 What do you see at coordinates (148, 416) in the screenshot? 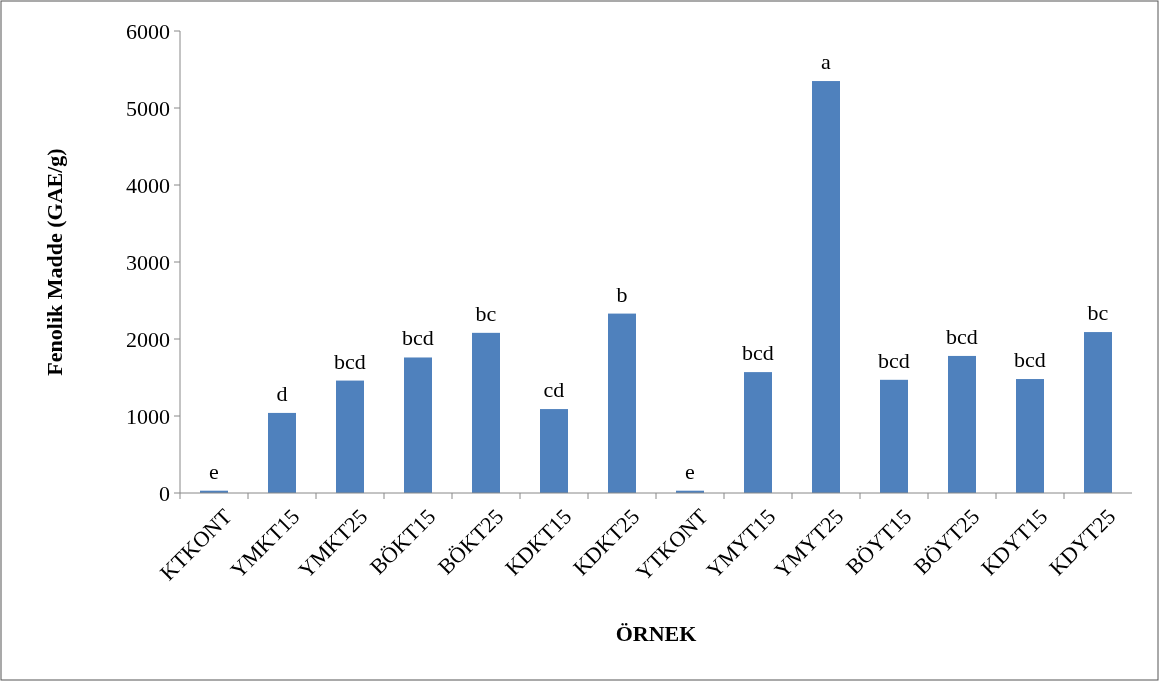
I see `y-tick-label: 1000` at bounding box center [148, 416].